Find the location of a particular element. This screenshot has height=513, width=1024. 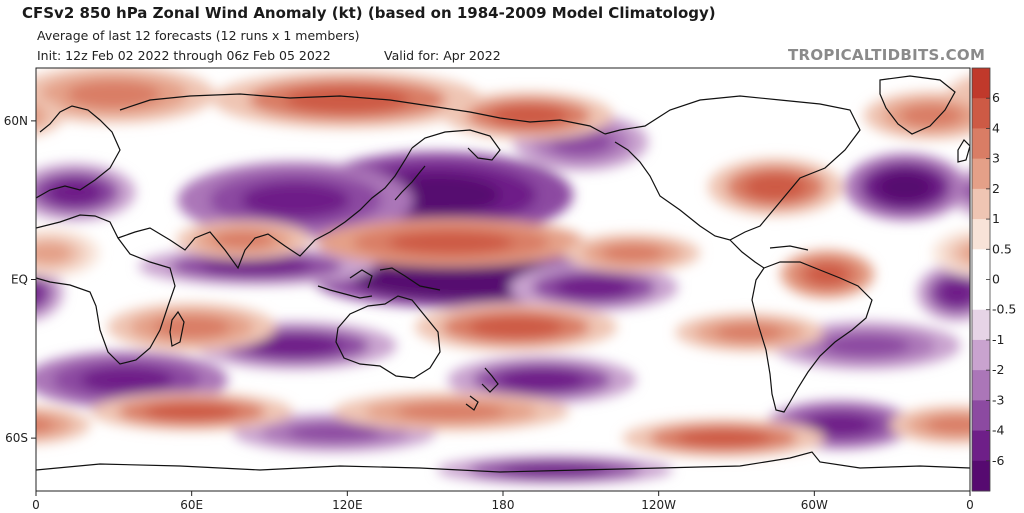

coast-greenland is located at coordinates (917, 105).